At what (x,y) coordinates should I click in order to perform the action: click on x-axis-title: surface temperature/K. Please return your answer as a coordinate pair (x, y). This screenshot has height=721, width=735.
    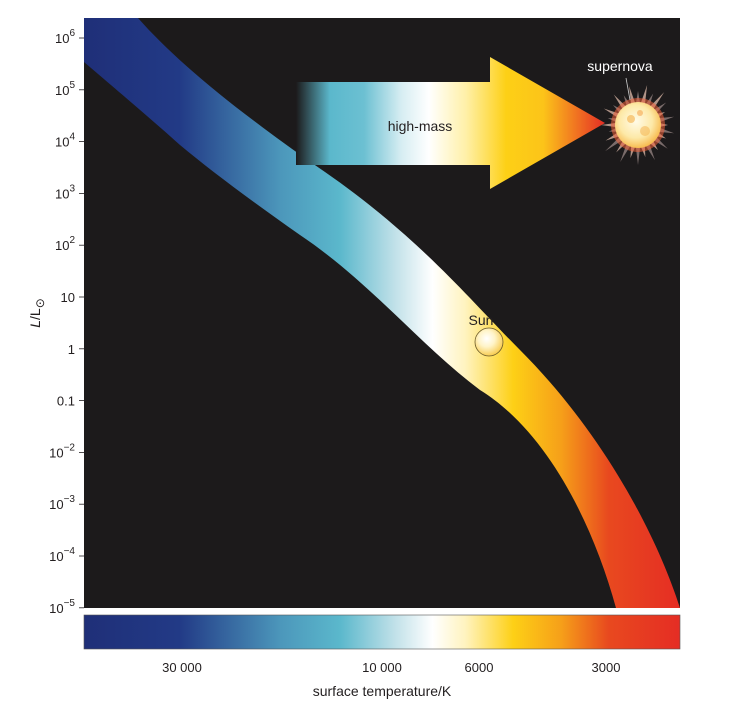
    Looking at the image, I should click on (382, 691).